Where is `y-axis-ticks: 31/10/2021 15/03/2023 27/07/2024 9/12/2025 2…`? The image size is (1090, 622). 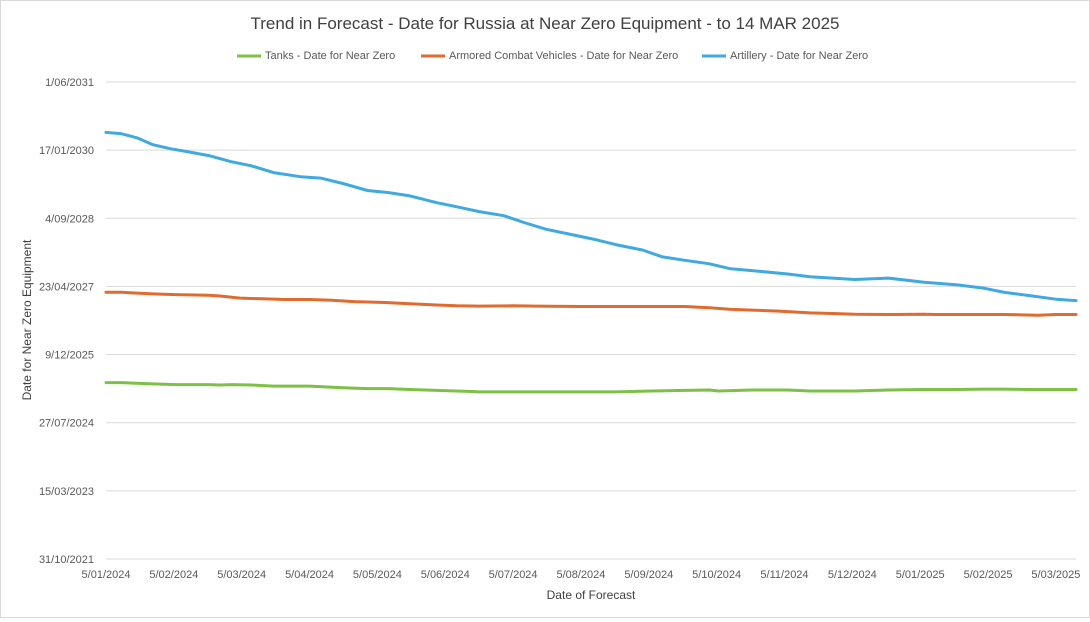
y-axis-ticks: 31/10/2021 15/03/2023 27/07/2024 9/12/2025 2… is located at coordinates (66, 321).